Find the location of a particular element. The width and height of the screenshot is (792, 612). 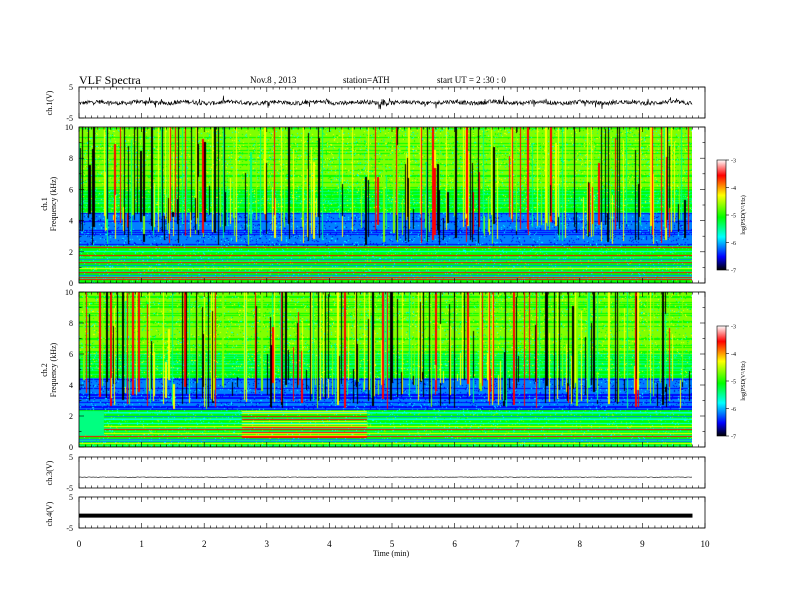

ch4-wave-ylabel: ch.4(V) is located at coordinates (49, 513).